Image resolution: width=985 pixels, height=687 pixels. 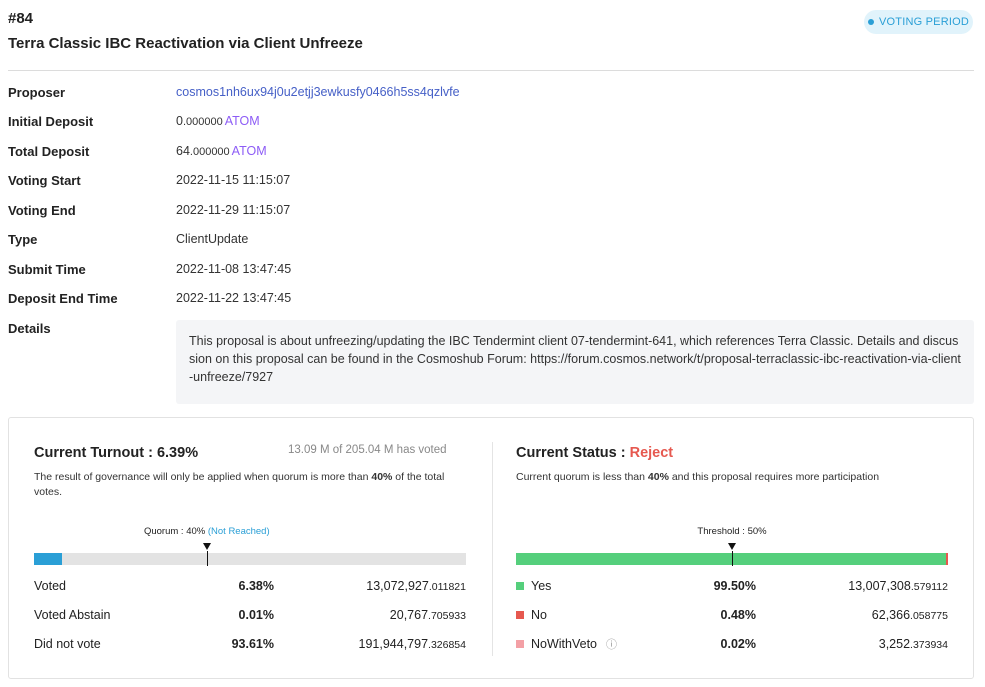 What do you see at coordinates (651, 453) in the screenshot?
I see `status-result: Reject` at bounding box center [651, 453].